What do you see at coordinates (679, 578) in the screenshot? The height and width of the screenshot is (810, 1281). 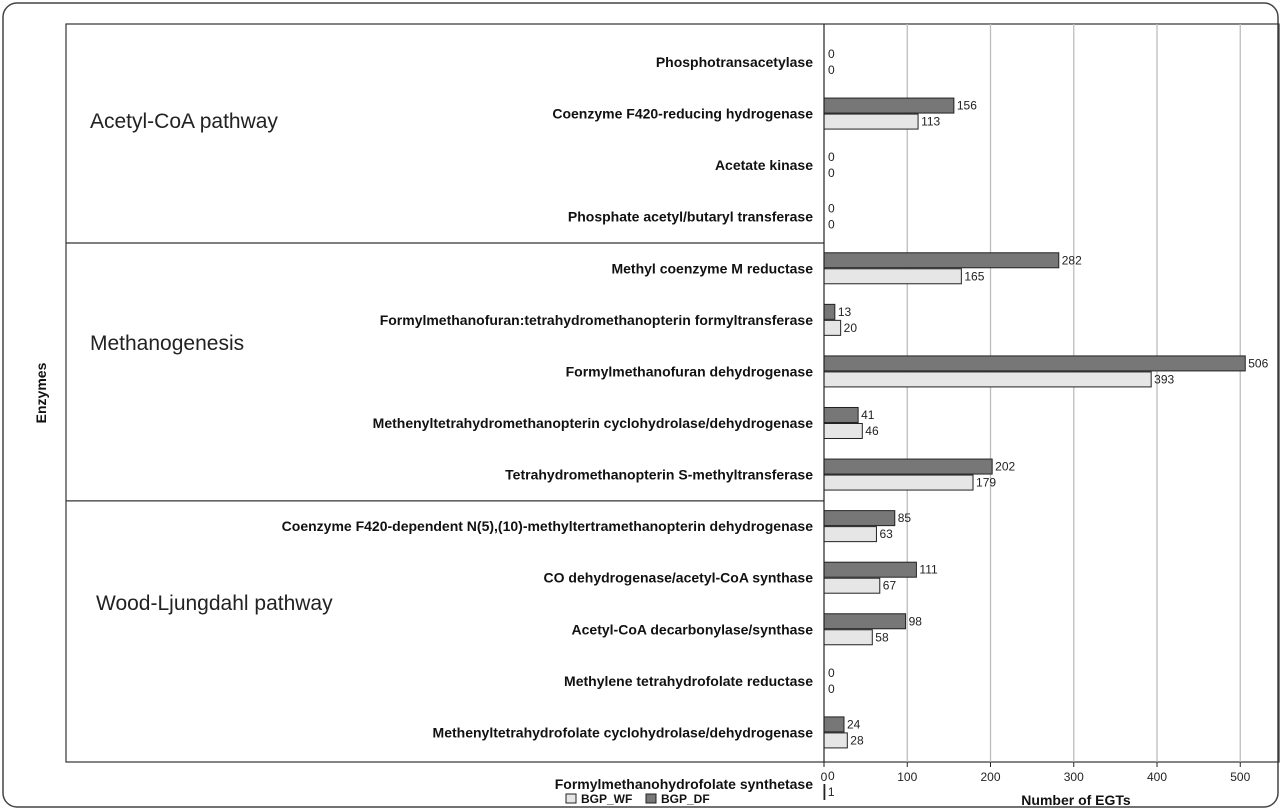 I see `category-label: CO dehydrogenase/acetyl-CoA synthase` at bounding box center [679, 578].